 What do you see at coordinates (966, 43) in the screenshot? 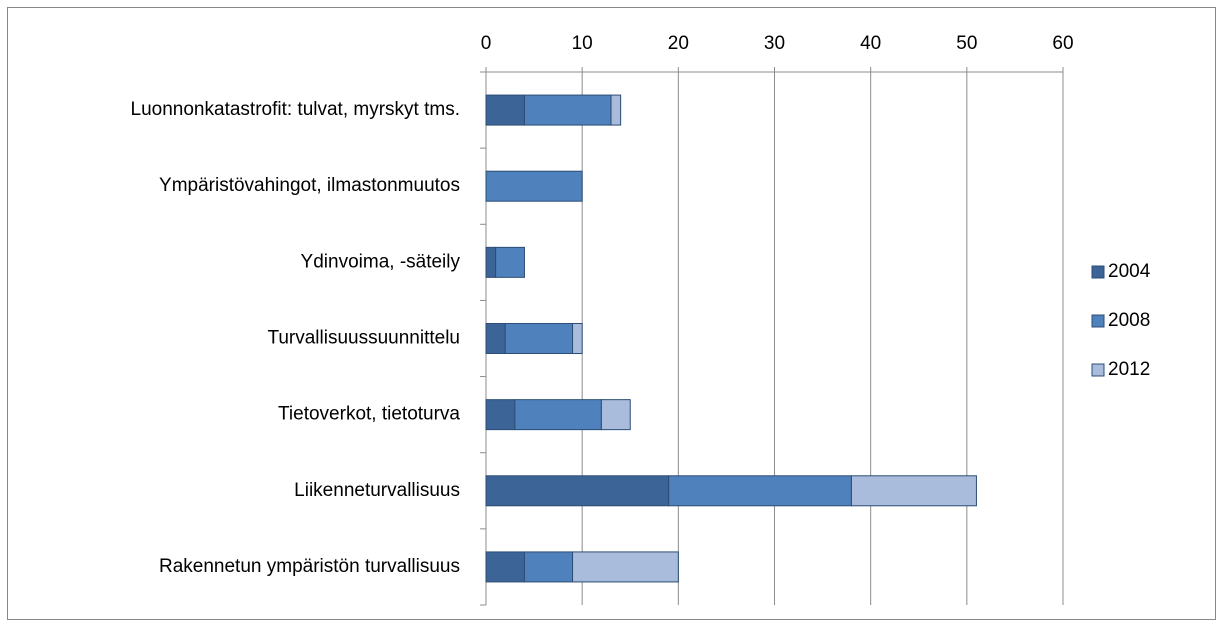
I see `x-tick-label: 50` at bounding box center [966, 43].